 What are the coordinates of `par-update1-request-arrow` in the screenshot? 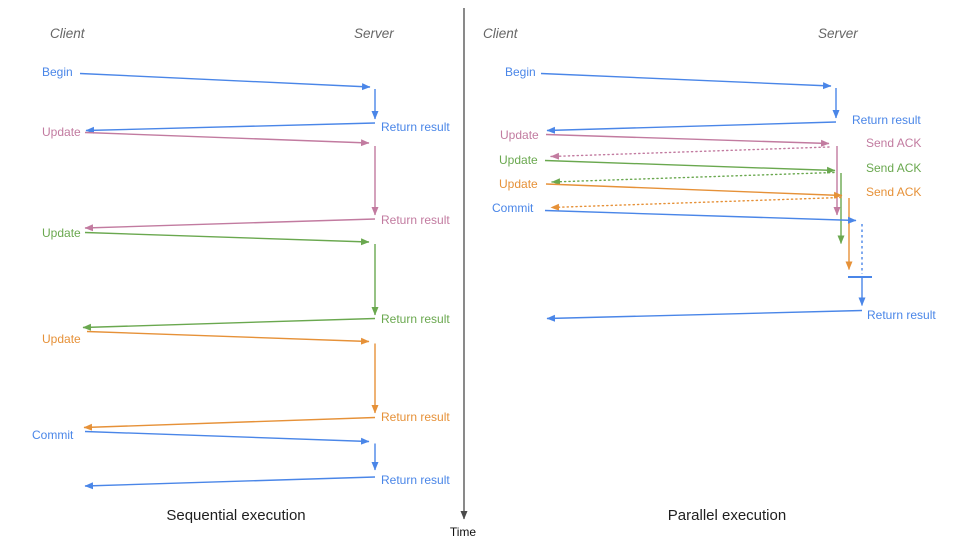 It's located at (687, 140).